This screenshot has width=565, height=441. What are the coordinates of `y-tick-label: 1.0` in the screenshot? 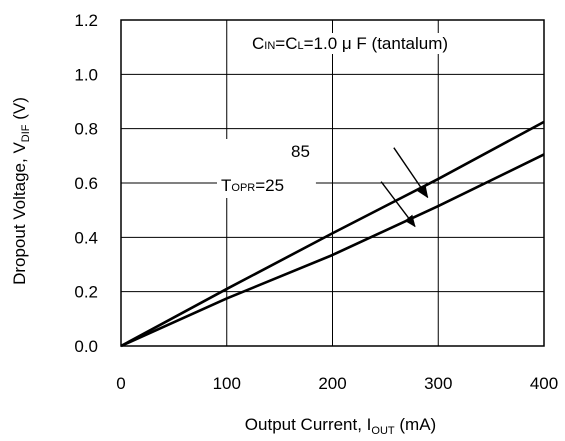 It's located at (86, 74).